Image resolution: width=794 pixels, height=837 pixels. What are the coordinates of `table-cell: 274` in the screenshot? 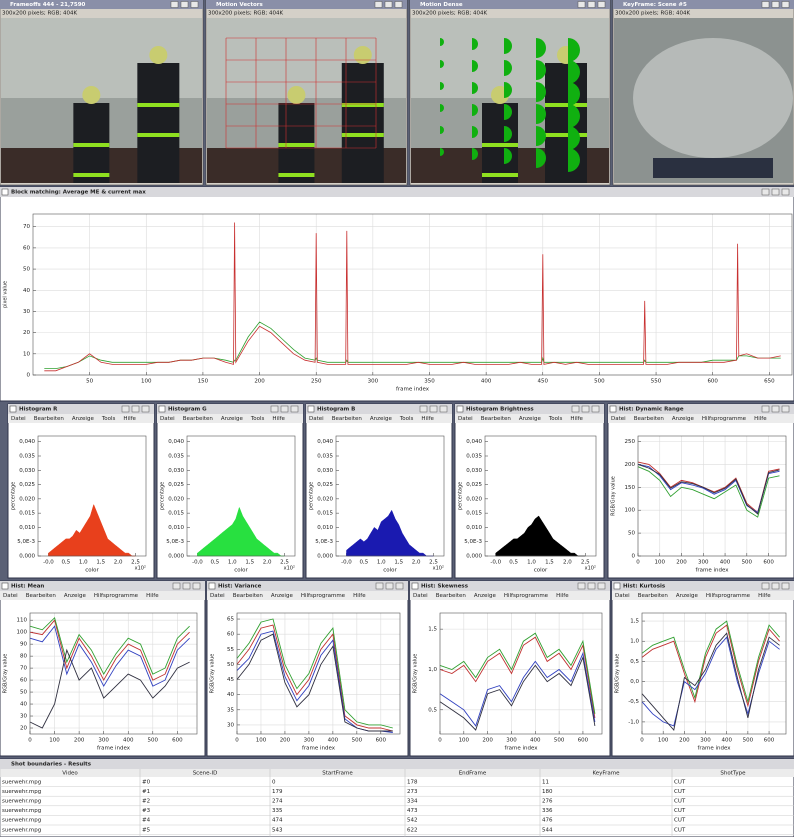 It's located at (277, 802).